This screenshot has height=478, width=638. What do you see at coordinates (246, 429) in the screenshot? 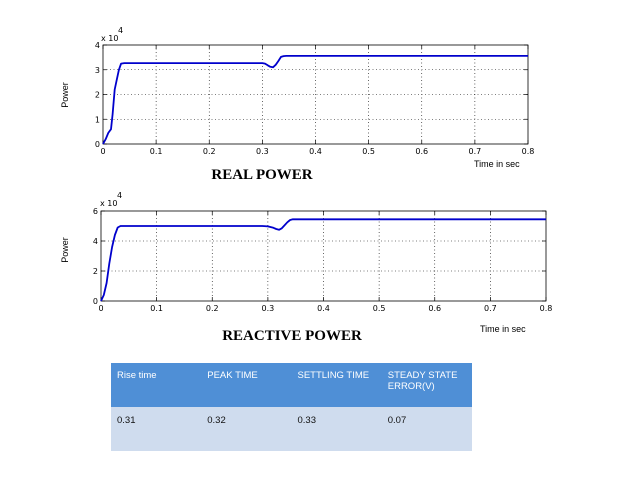
I see `value-peak-time: 0.32` at bounding box center [246, 429].